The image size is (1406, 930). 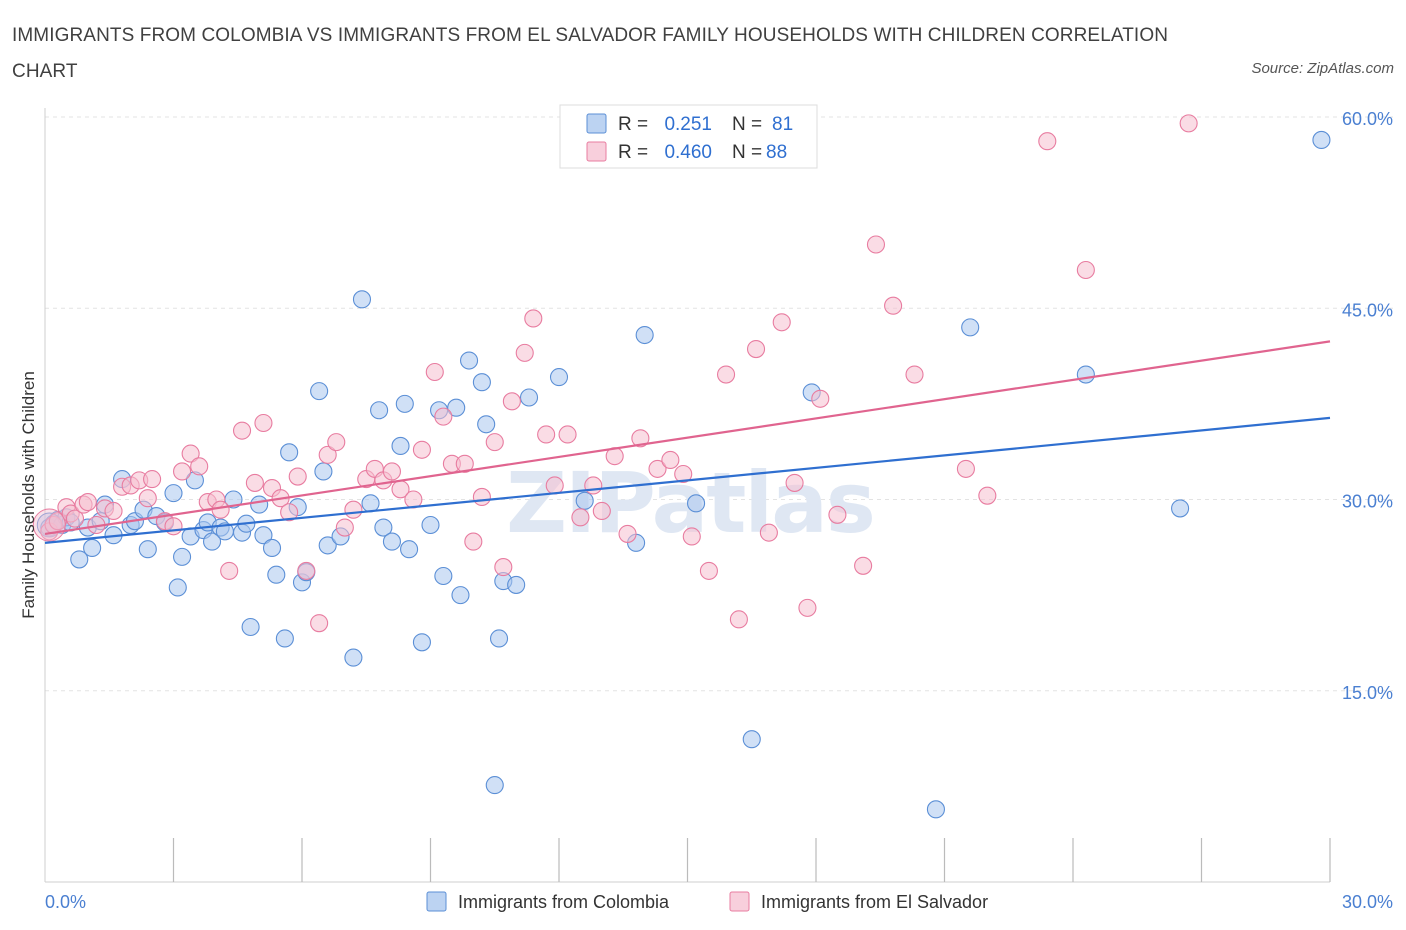 I want to click on bottom-legend-label-el-salvador: Immigrants from El Salvador, so click(x=874, y=902).